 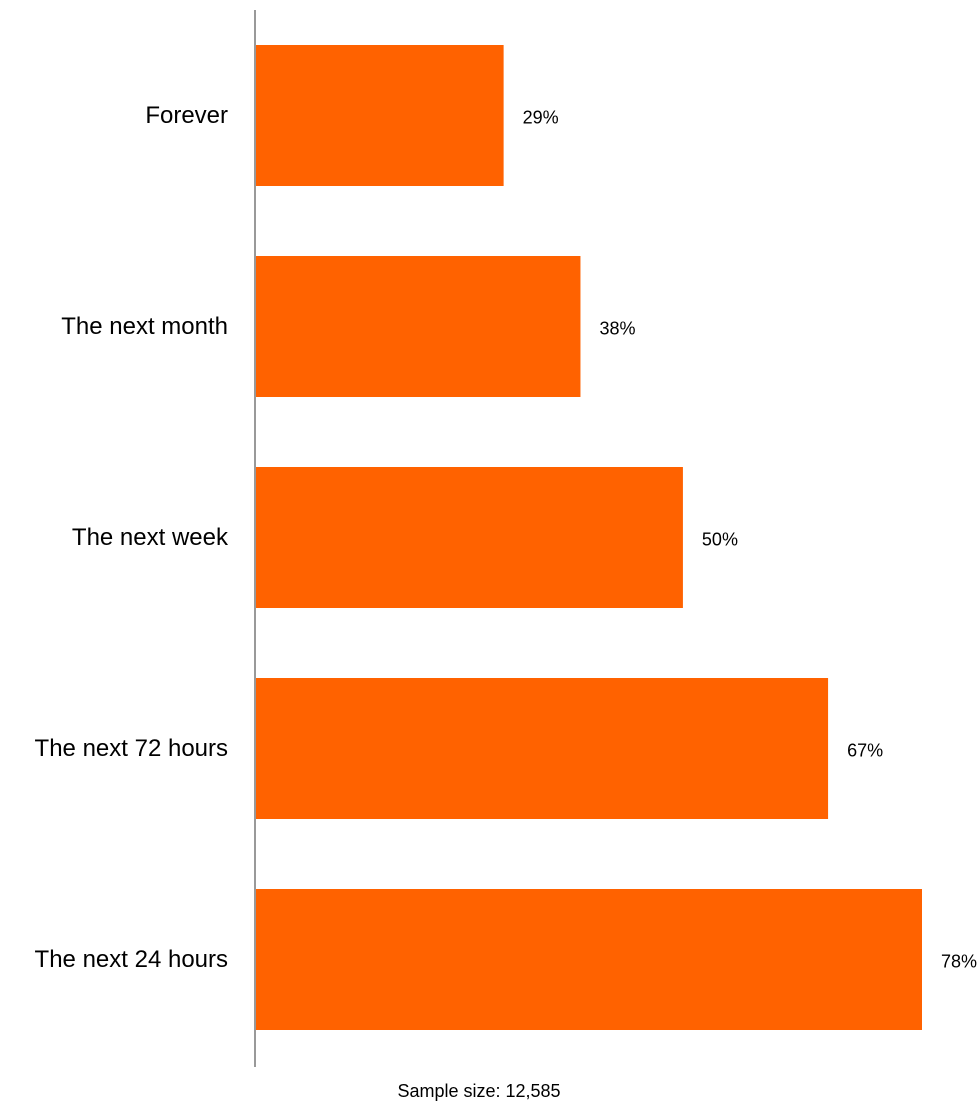 What do you see at coordinates (478, 1091) in the screenshot?
I see `sample-size-note: Sample size: 12,585` at bounding box center [478, 1091].